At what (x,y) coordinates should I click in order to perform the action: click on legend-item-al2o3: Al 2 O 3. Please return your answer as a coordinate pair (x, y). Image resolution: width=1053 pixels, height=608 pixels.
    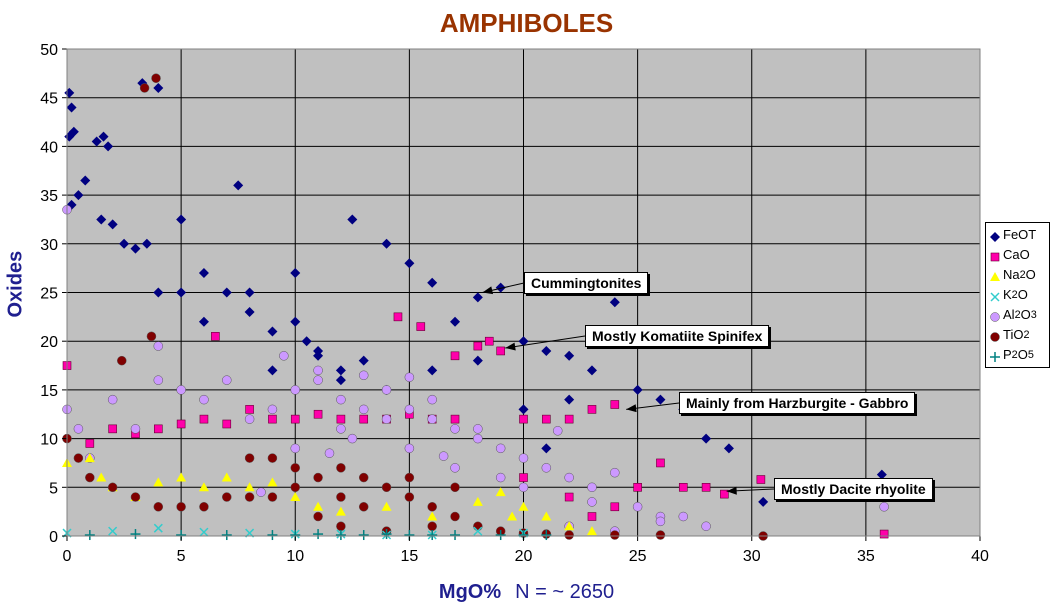
    Looking at the image, I should click on (1019, 315).